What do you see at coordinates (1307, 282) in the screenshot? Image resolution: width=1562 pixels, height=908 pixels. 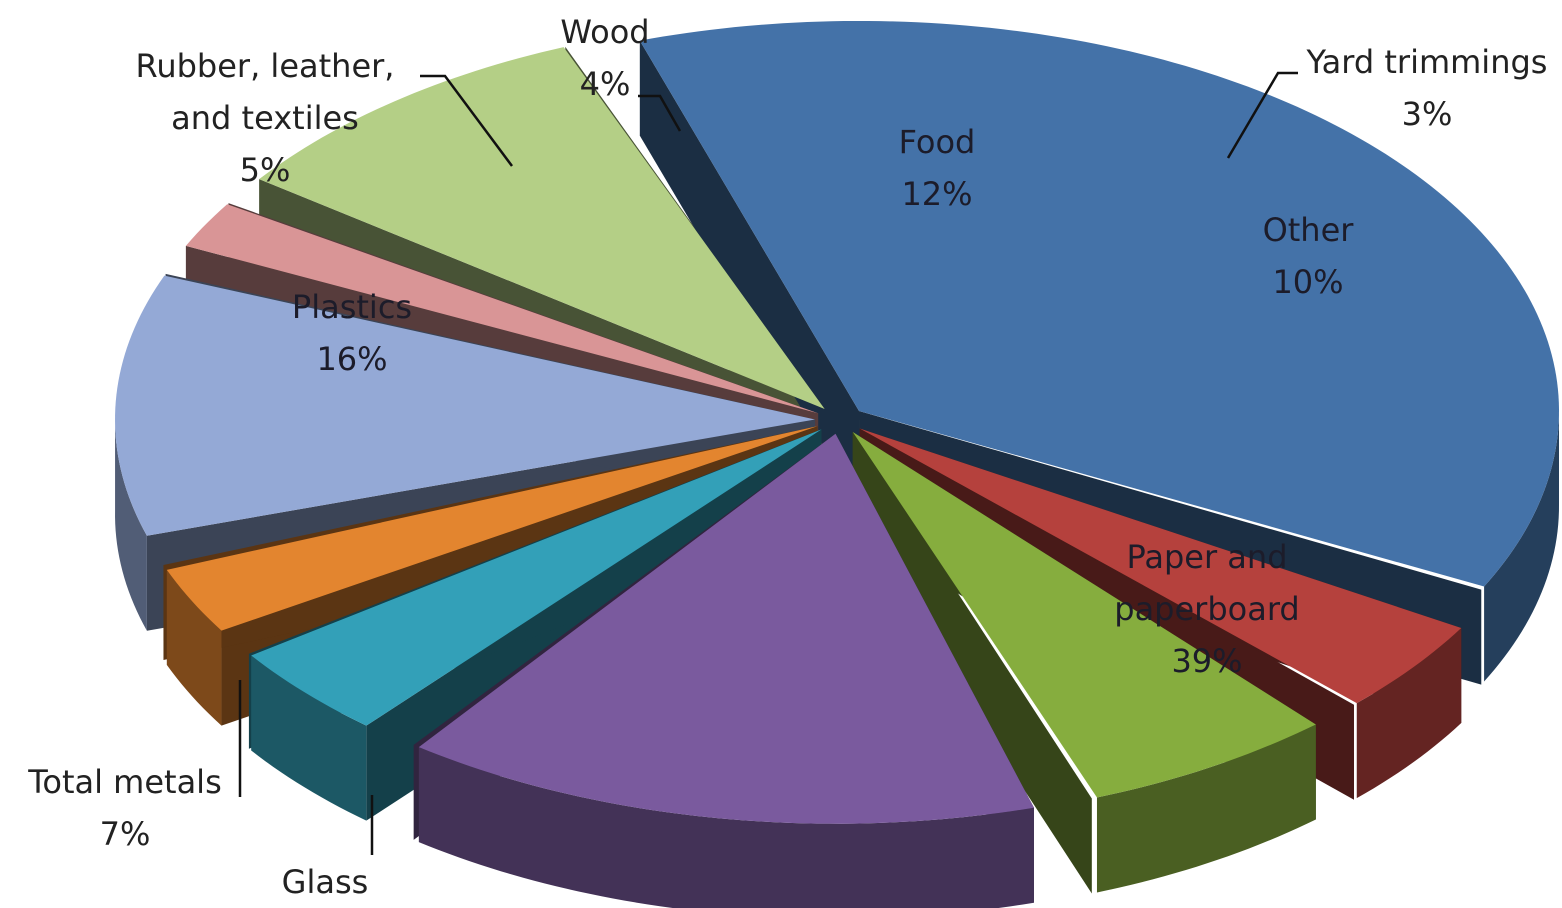 I see `slice-label-line: 10%` at bounding box center [1307, 282].